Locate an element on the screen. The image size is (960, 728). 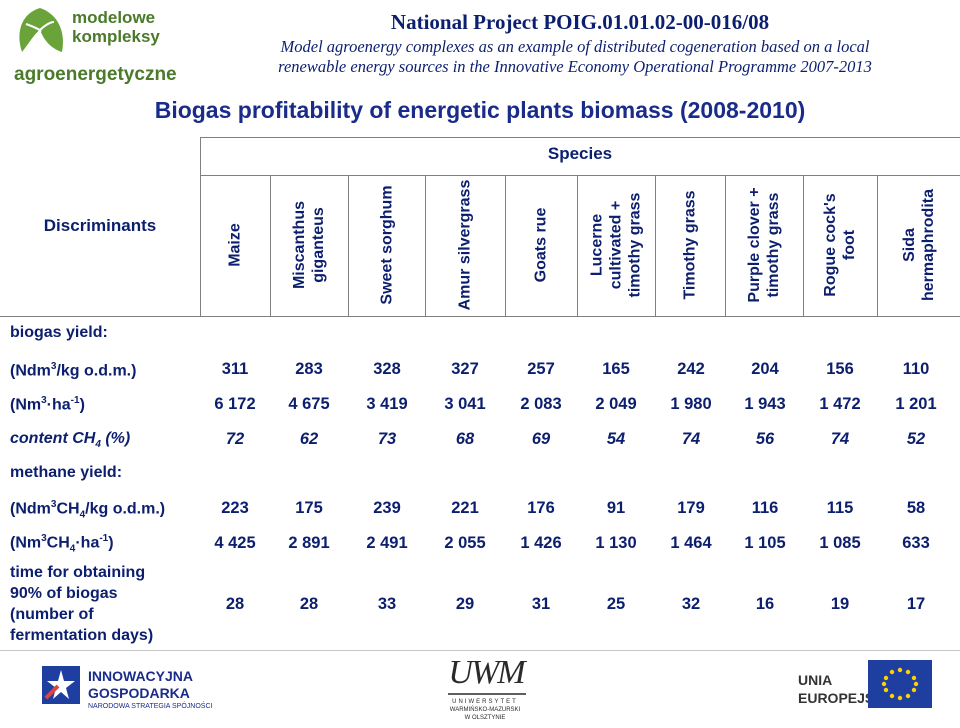
table-cell: 1 130 is located at coordinates (616, 543).